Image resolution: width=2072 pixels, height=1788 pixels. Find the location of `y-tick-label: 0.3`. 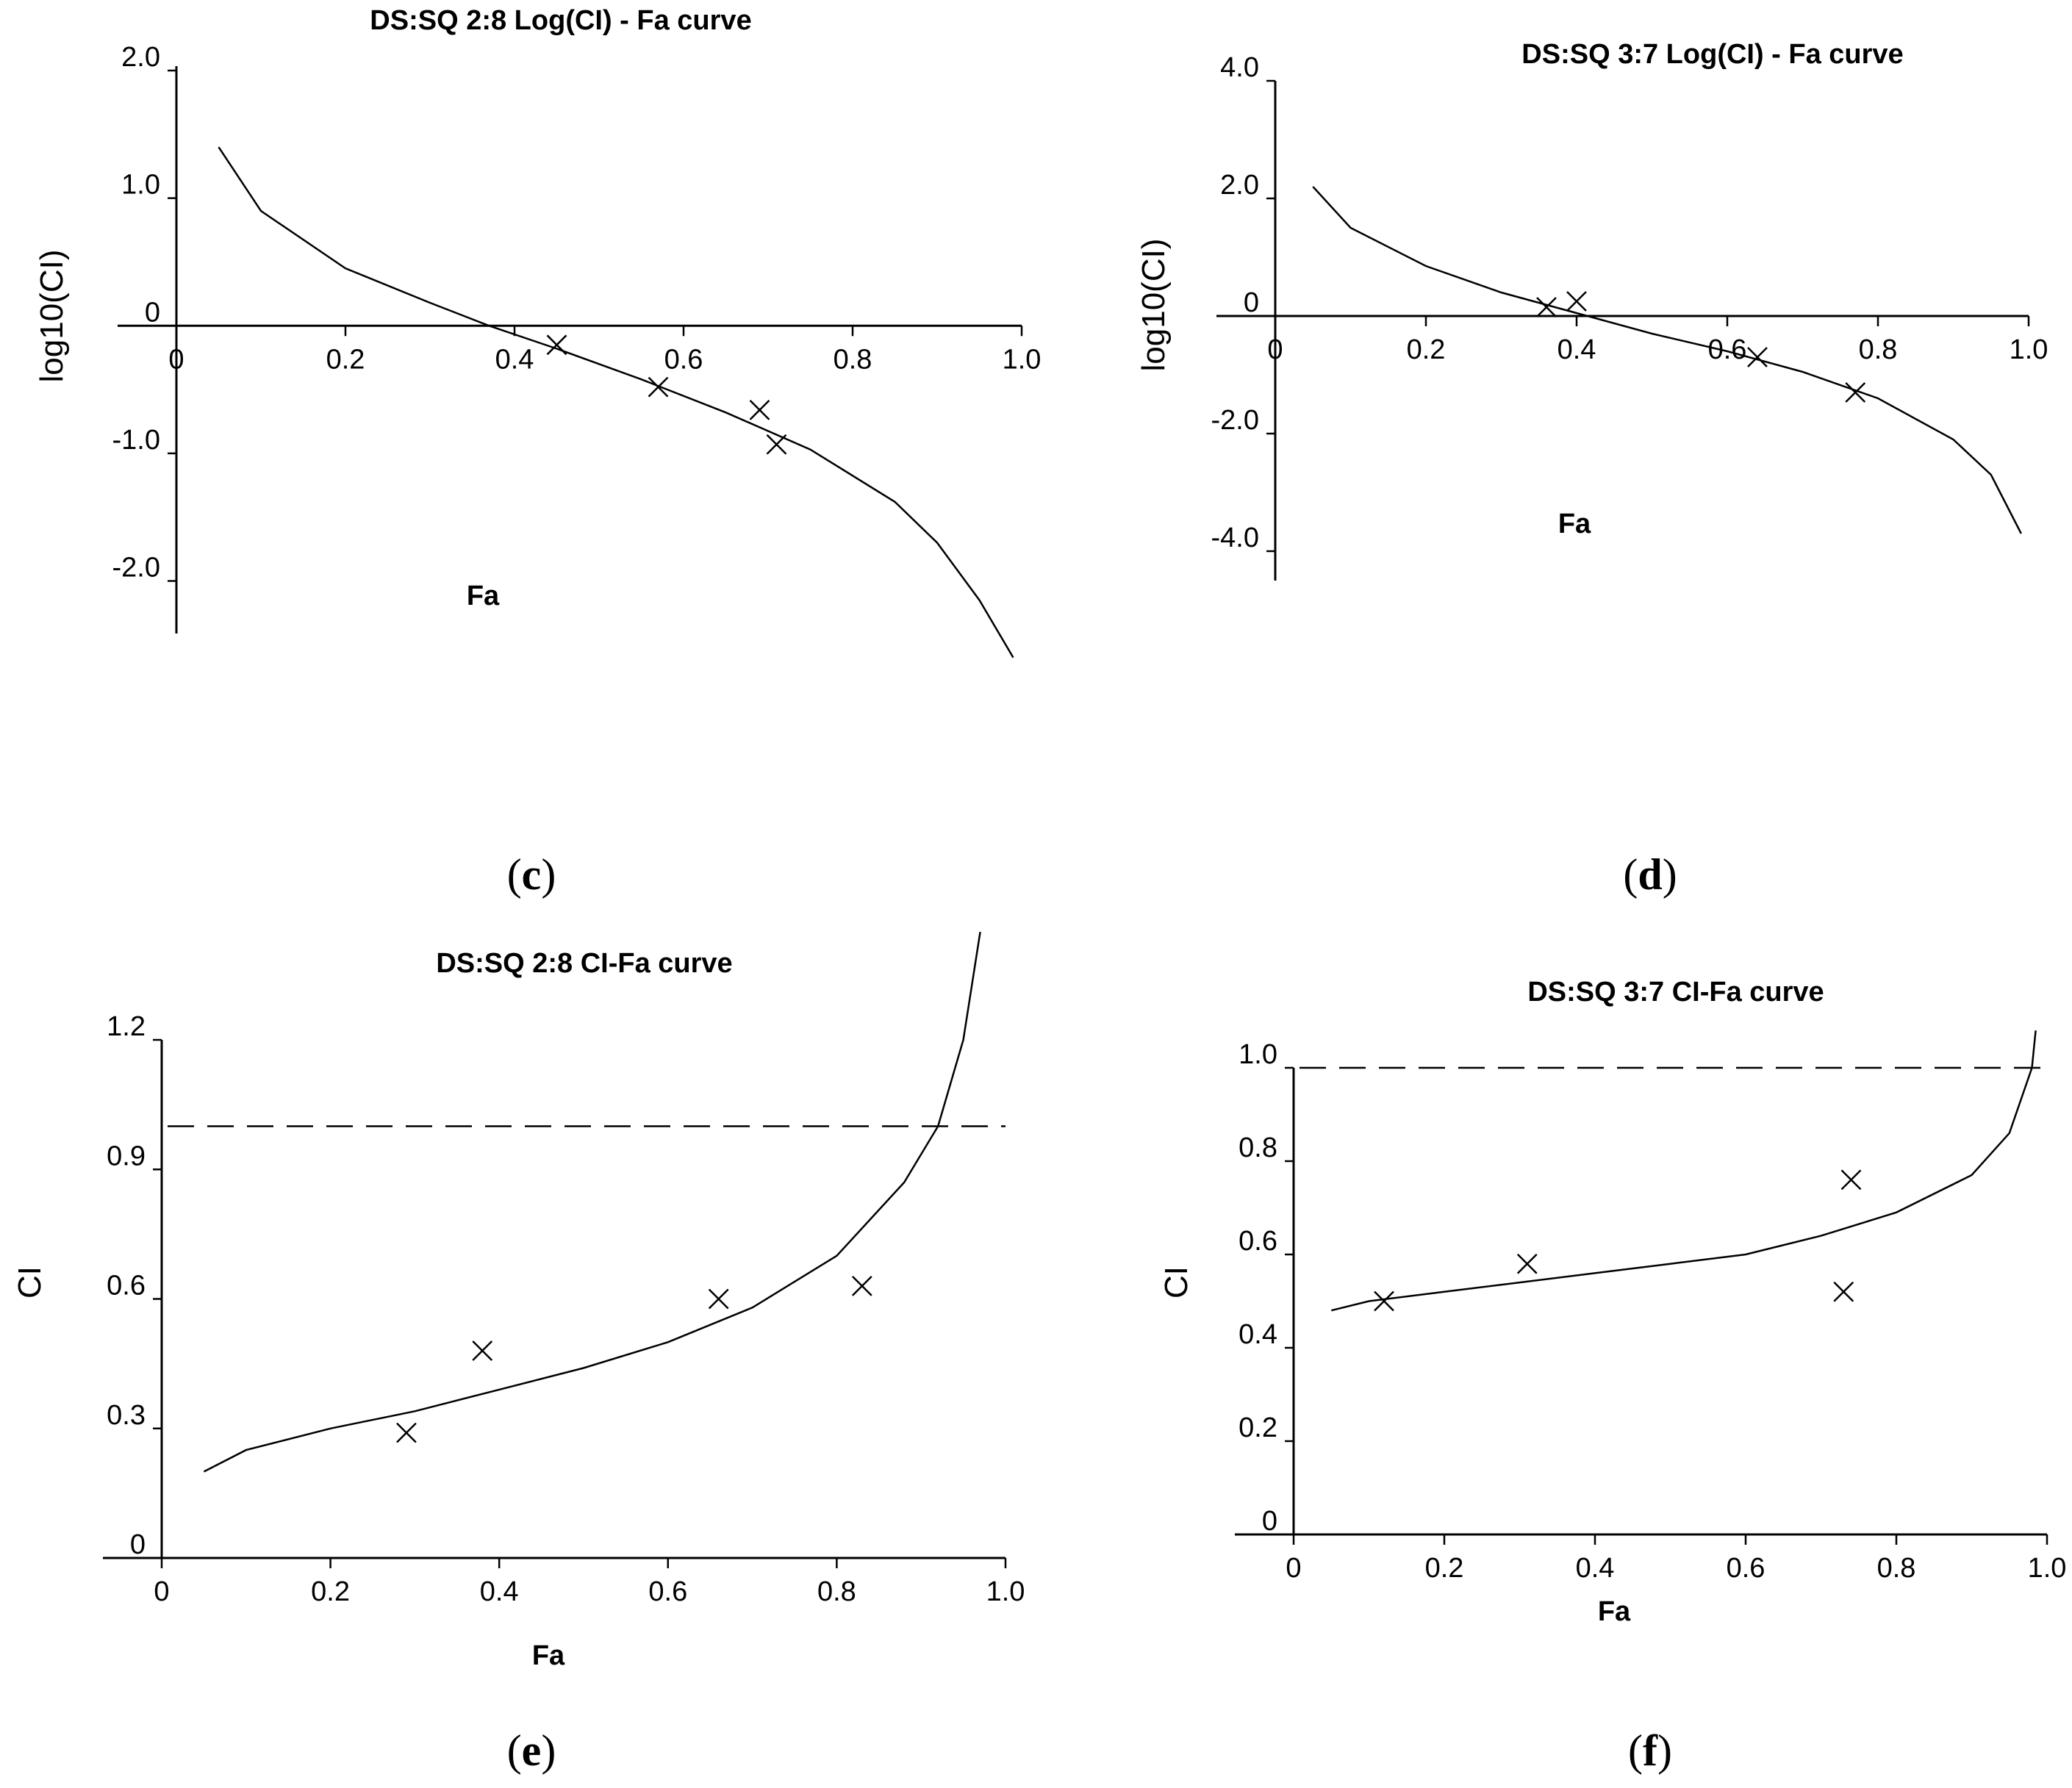

y-tick-label: 0.3 is located at coordinates (126, 1415).